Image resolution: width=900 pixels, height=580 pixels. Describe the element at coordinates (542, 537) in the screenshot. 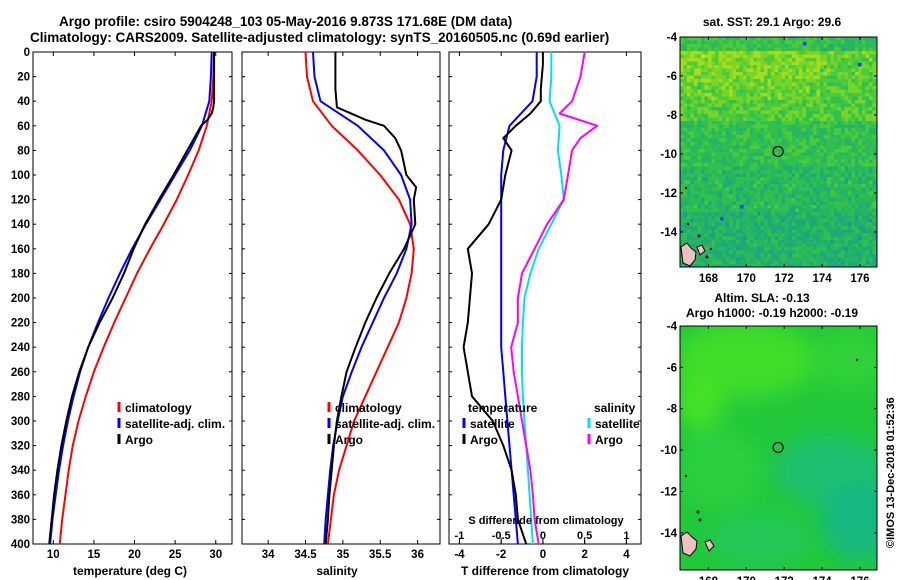

I see `s-difference-x-axis: -1 -0.5 0 0.5 1` at that location.